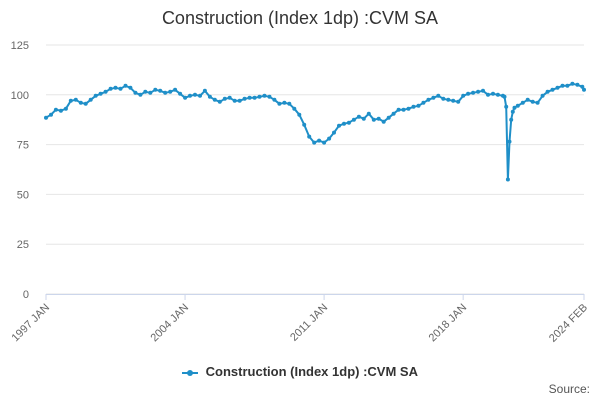  I want to click on source-label: Source:, so click(569, 389).